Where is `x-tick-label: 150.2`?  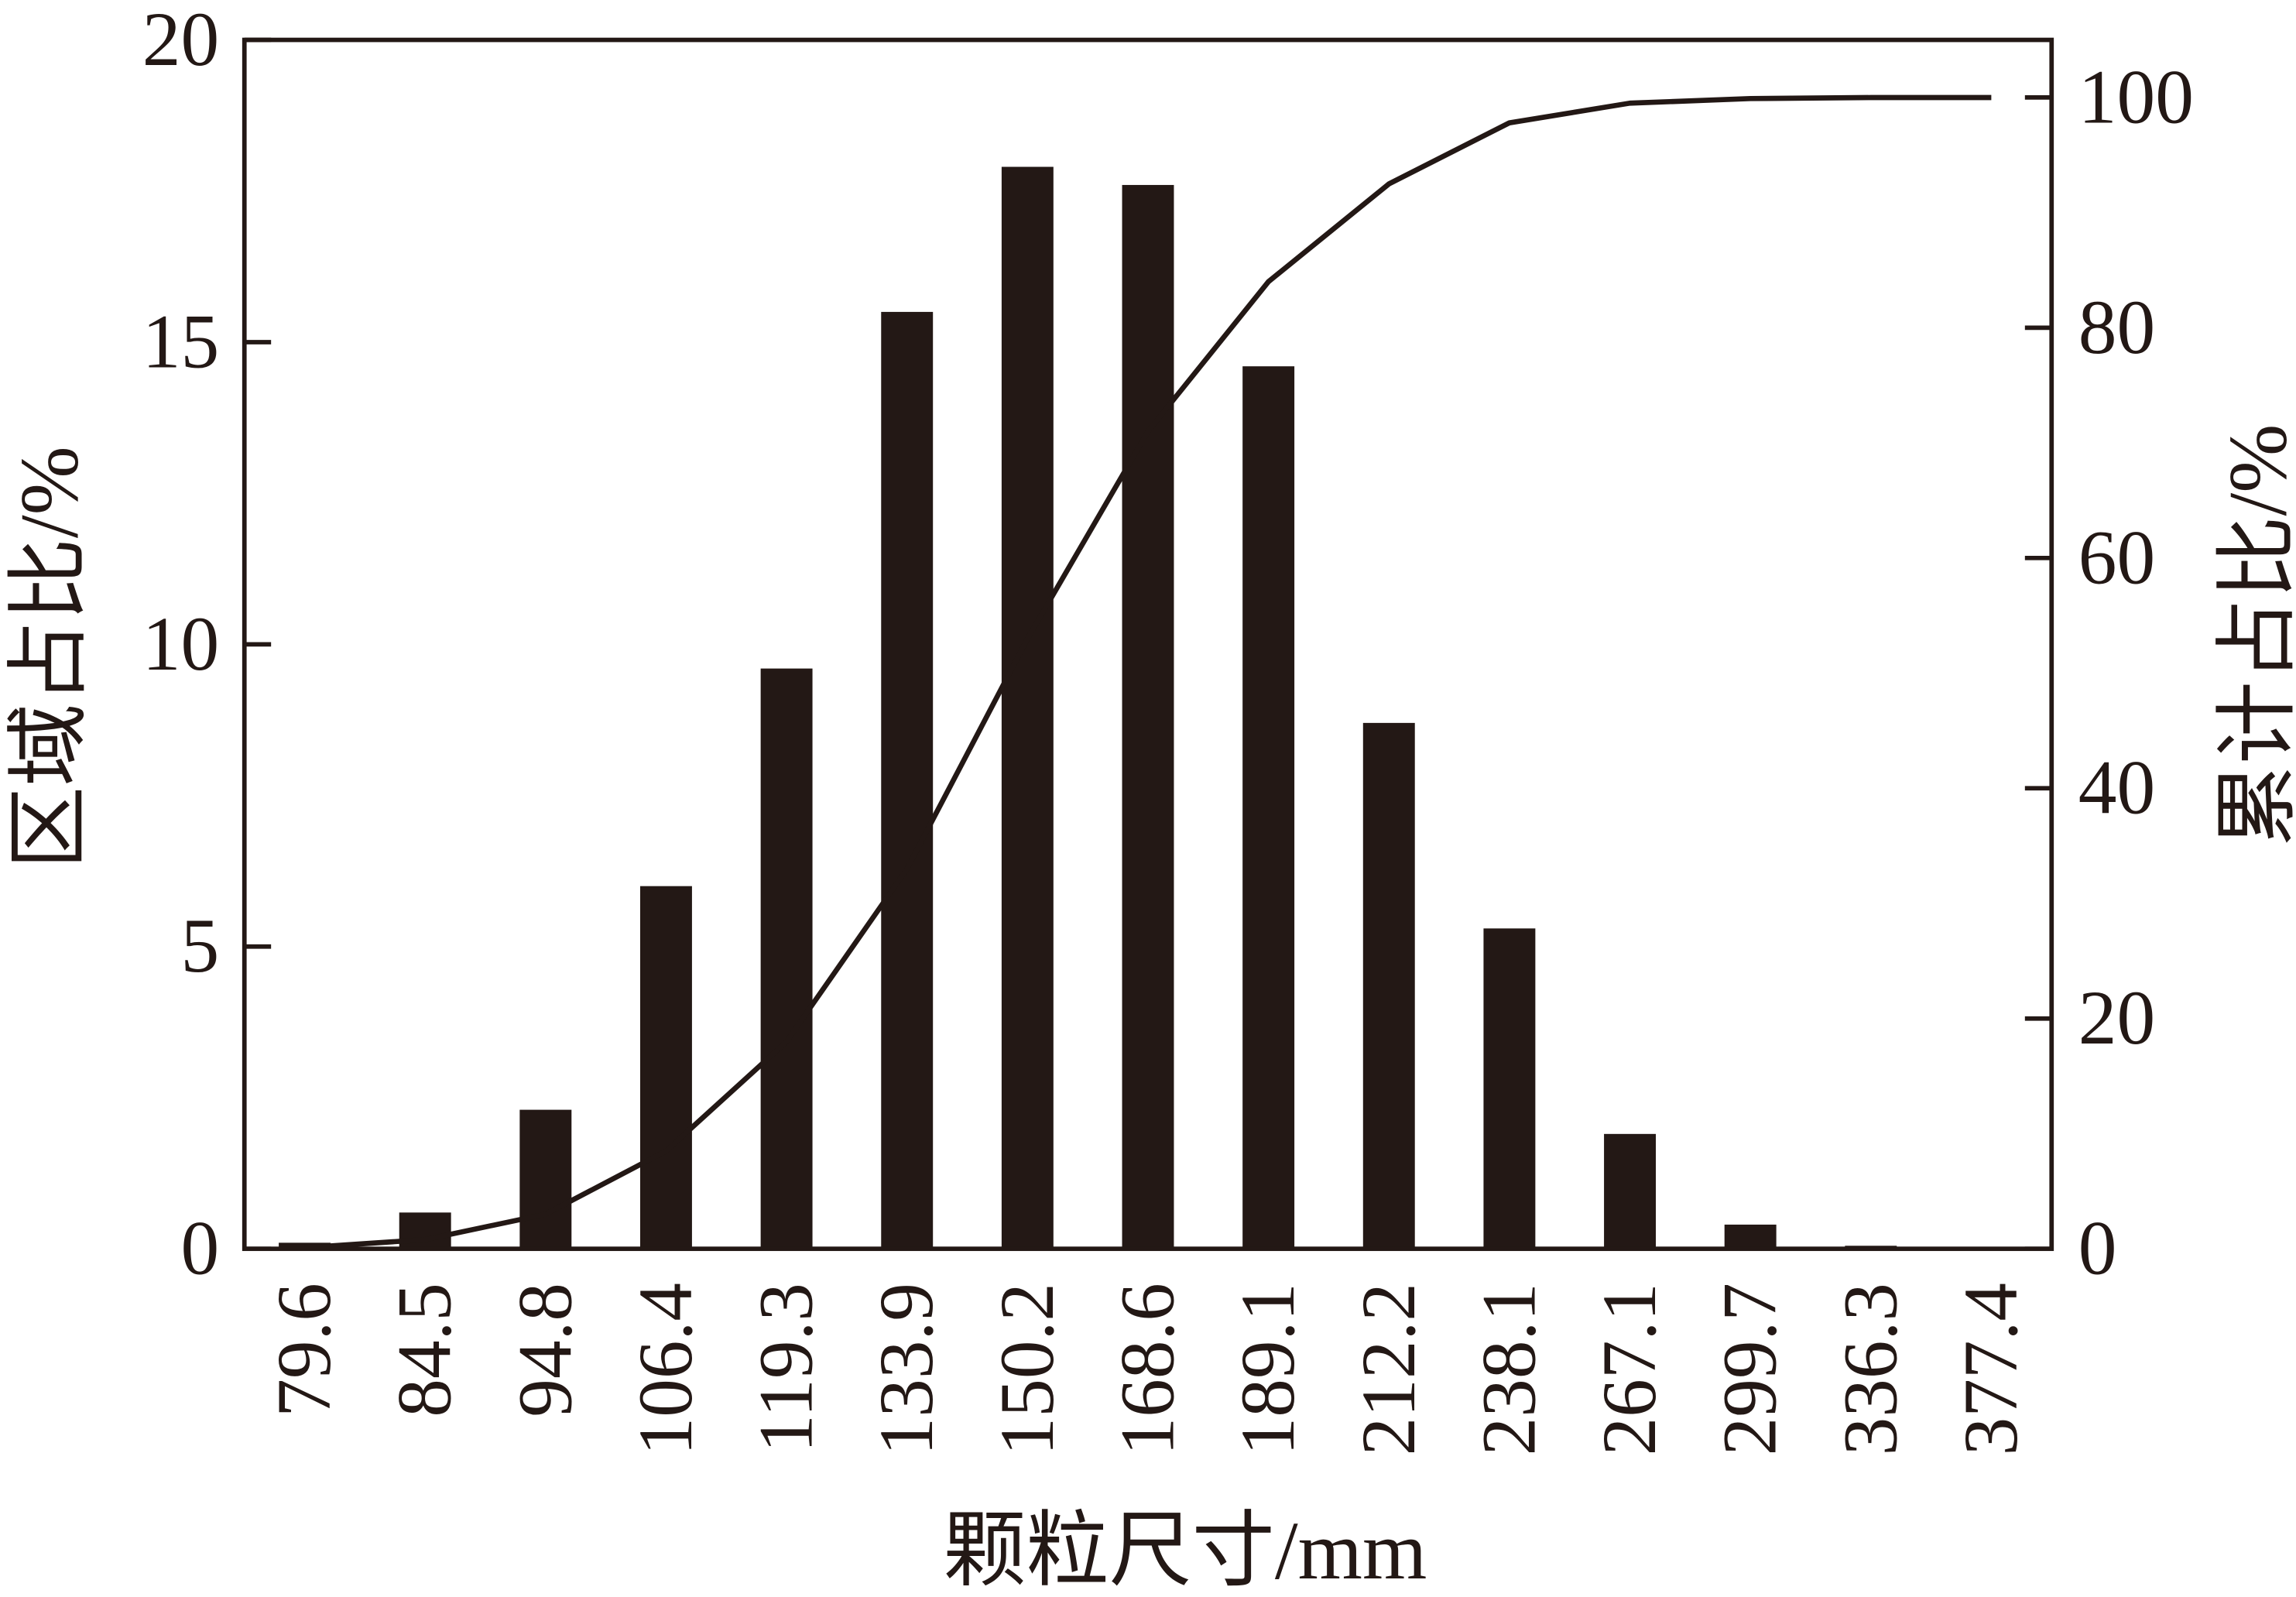 x-tick-label: 150.2 is located at coordinates (1028, 1369).